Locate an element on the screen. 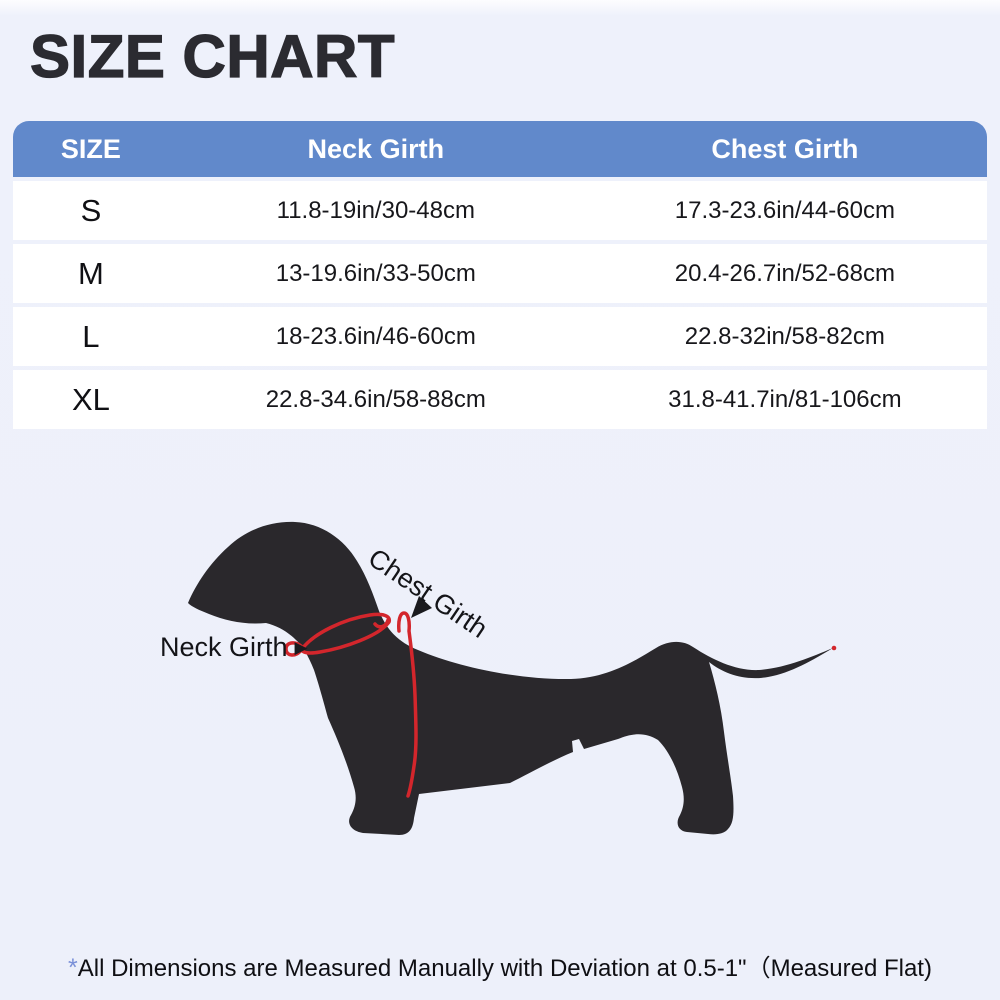  neck-girth-label: Neck Girth ▶ is located at coordinates (234, 647).